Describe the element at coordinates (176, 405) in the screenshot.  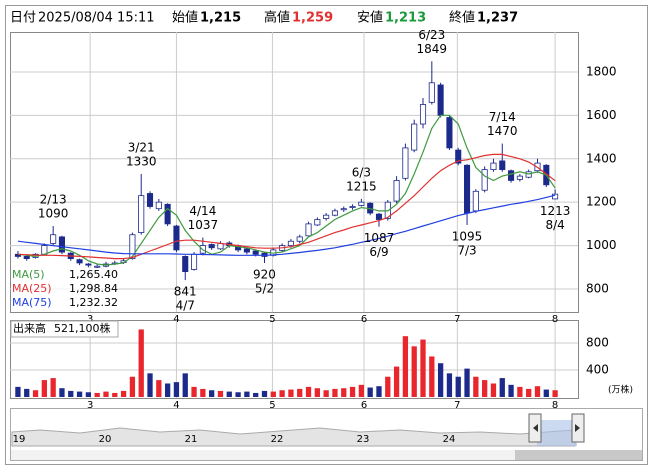
I see `x-tick-label: 4` at that location.